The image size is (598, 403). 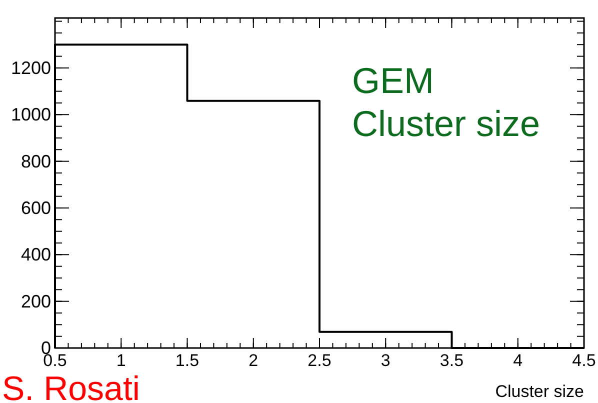 What do you see at coordinates (584, 360) in the screenshot?
I see `x-tick-label: 4.5` at bounding box center [584, 360].